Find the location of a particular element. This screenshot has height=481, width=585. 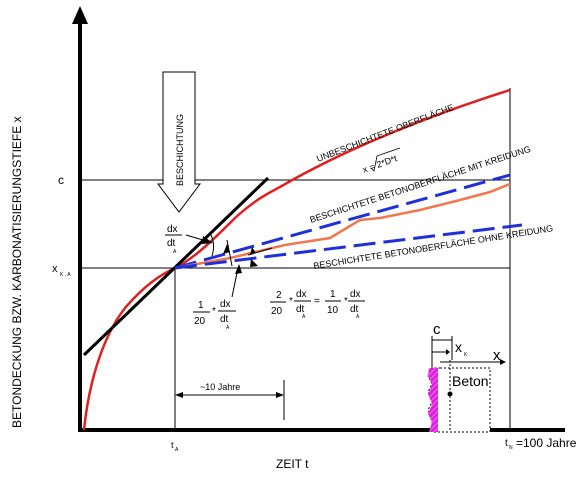

ten-years-arrowhead-left-icon is located at coordinates (179, 395).